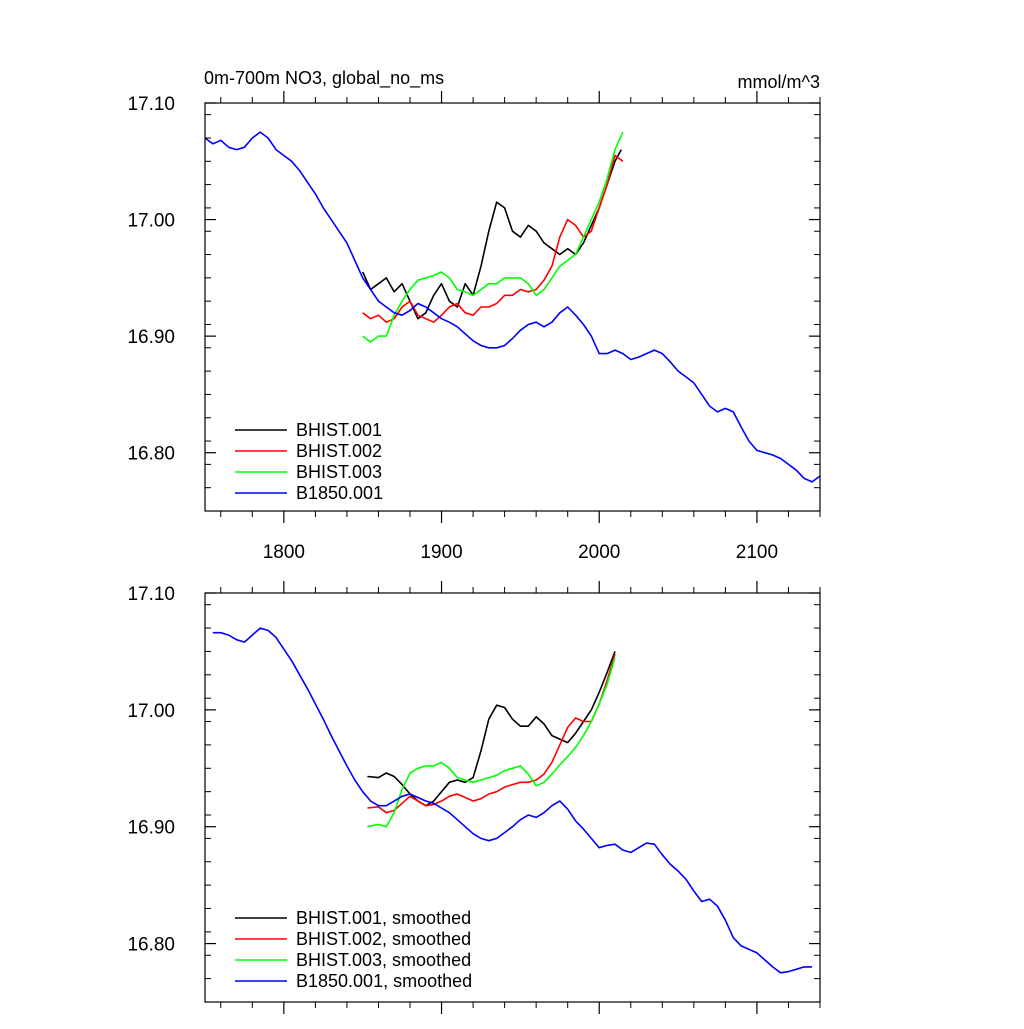  Describe the element at coordinates (339, 451) in the screenshot. I see `legend-label: BHIST.002` at that location.